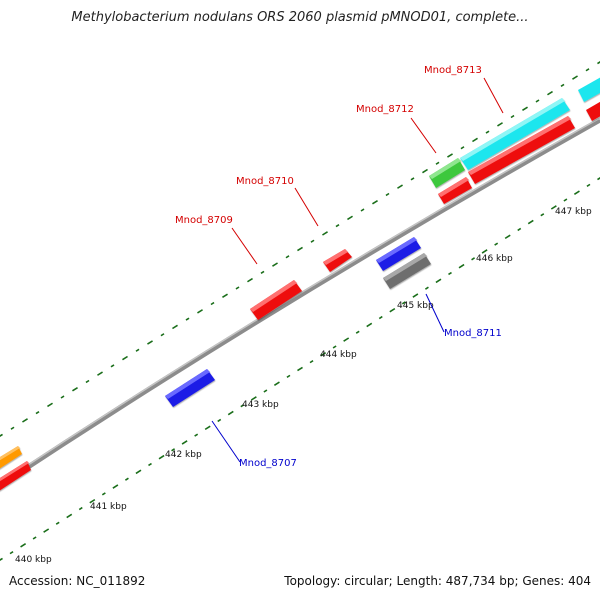  I want to click on scale-label-447kbp: 447 kbp, so click(573, 212).